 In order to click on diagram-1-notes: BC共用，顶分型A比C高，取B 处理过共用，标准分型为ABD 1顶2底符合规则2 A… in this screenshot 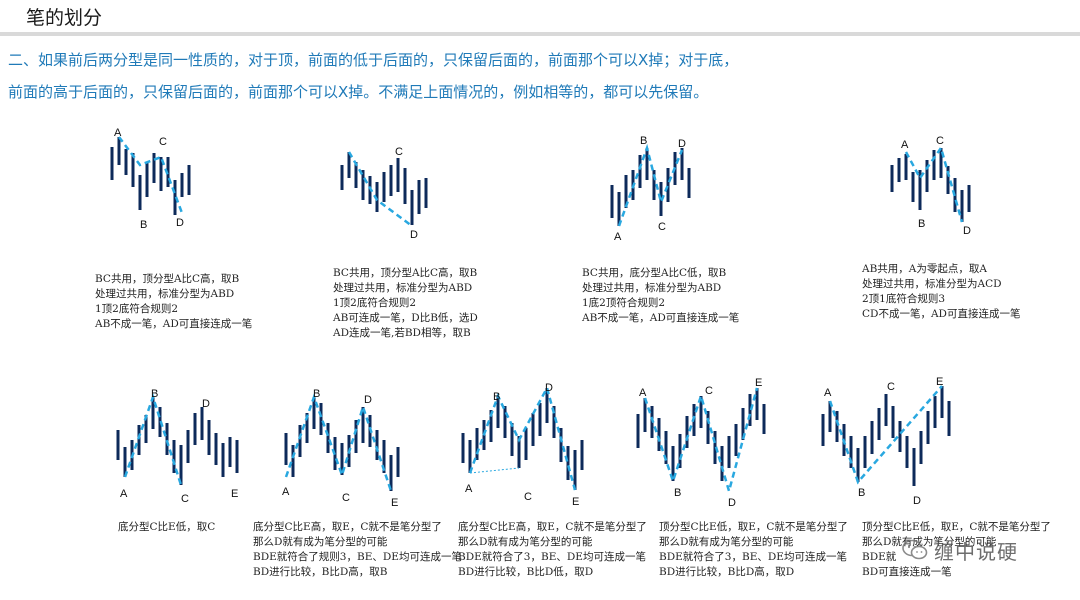, I will do `click(173, 302)`.